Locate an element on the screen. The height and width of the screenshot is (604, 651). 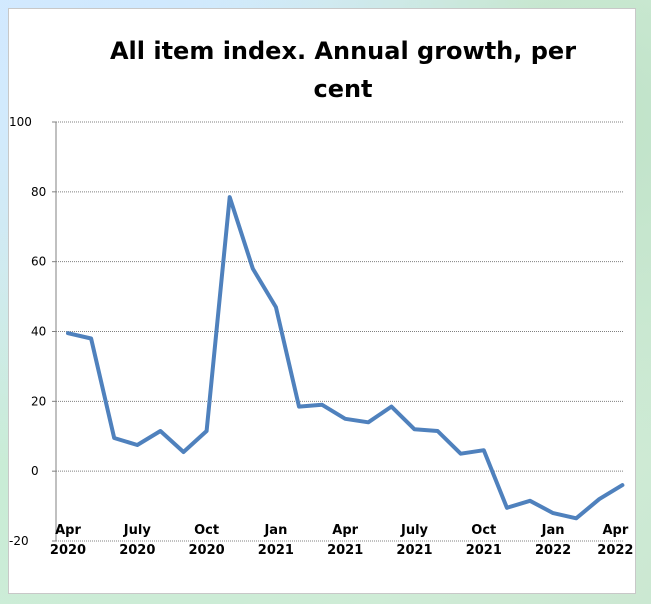
y-tick-label: 20 is located at coordinates (38, 401).